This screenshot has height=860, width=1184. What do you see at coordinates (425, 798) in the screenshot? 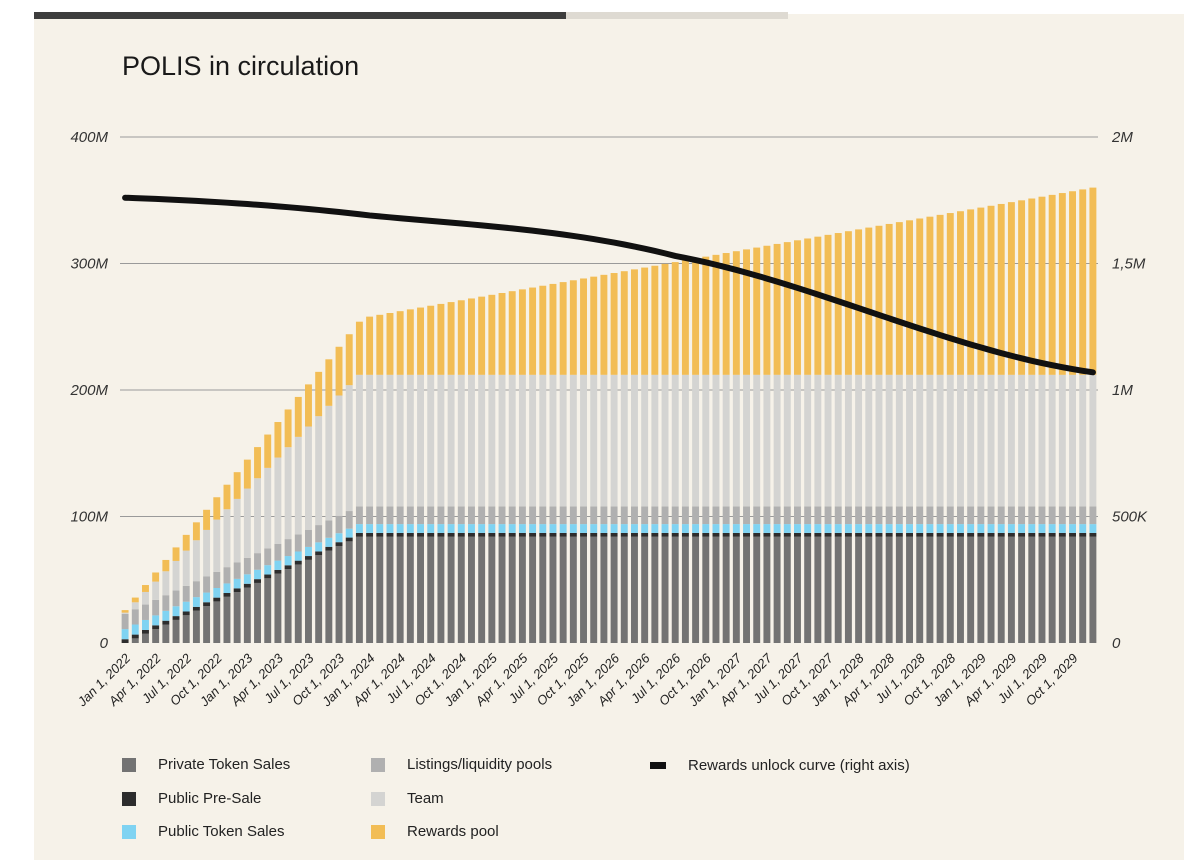
I see `legend-label: Team` at bounding box center [425, 798].